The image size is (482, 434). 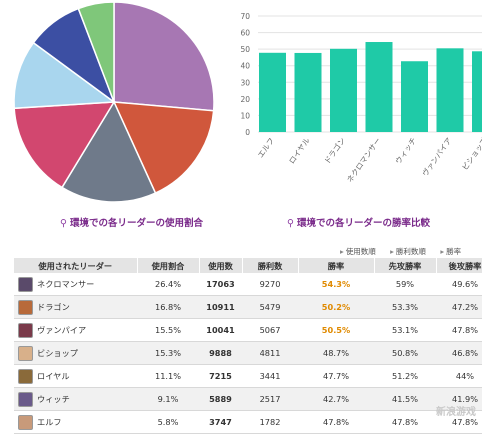 I want to click on cell-wins: 3441, so click(x=270, y=376).